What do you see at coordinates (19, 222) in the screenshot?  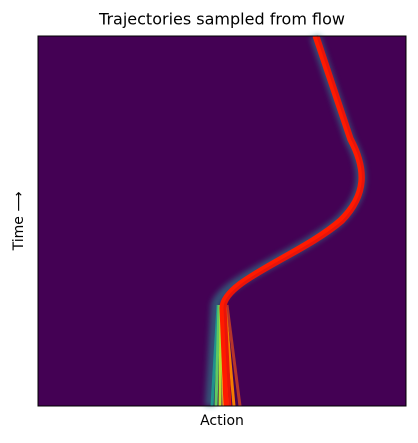 I see `y-axis-label: Time ⟶` at bounding box center [19, 222].